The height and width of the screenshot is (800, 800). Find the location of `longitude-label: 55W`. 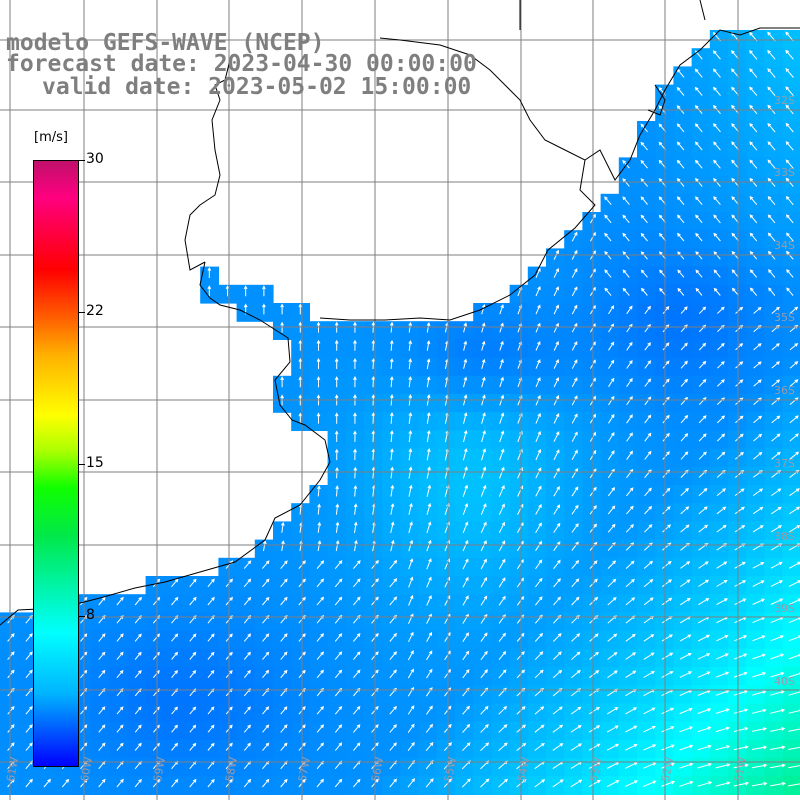

longitude-label: 55W is located at coordinates (450, 769).